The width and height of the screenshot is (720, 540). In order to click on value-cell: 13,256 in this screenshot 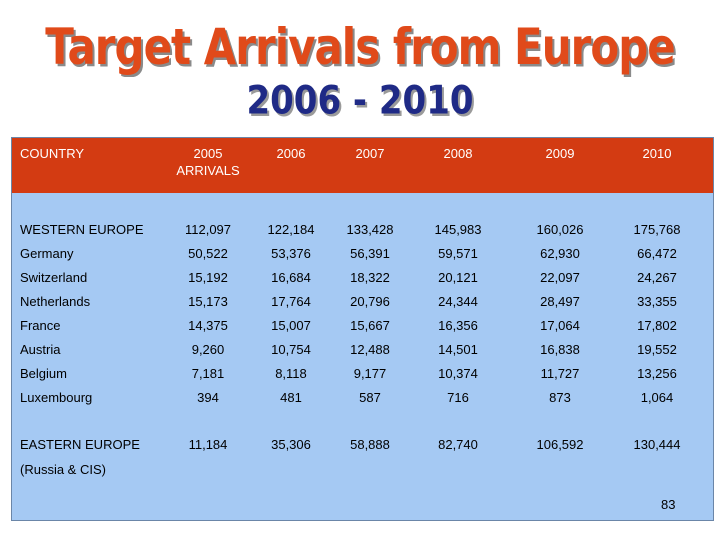, I will do `click(657, 373)`.